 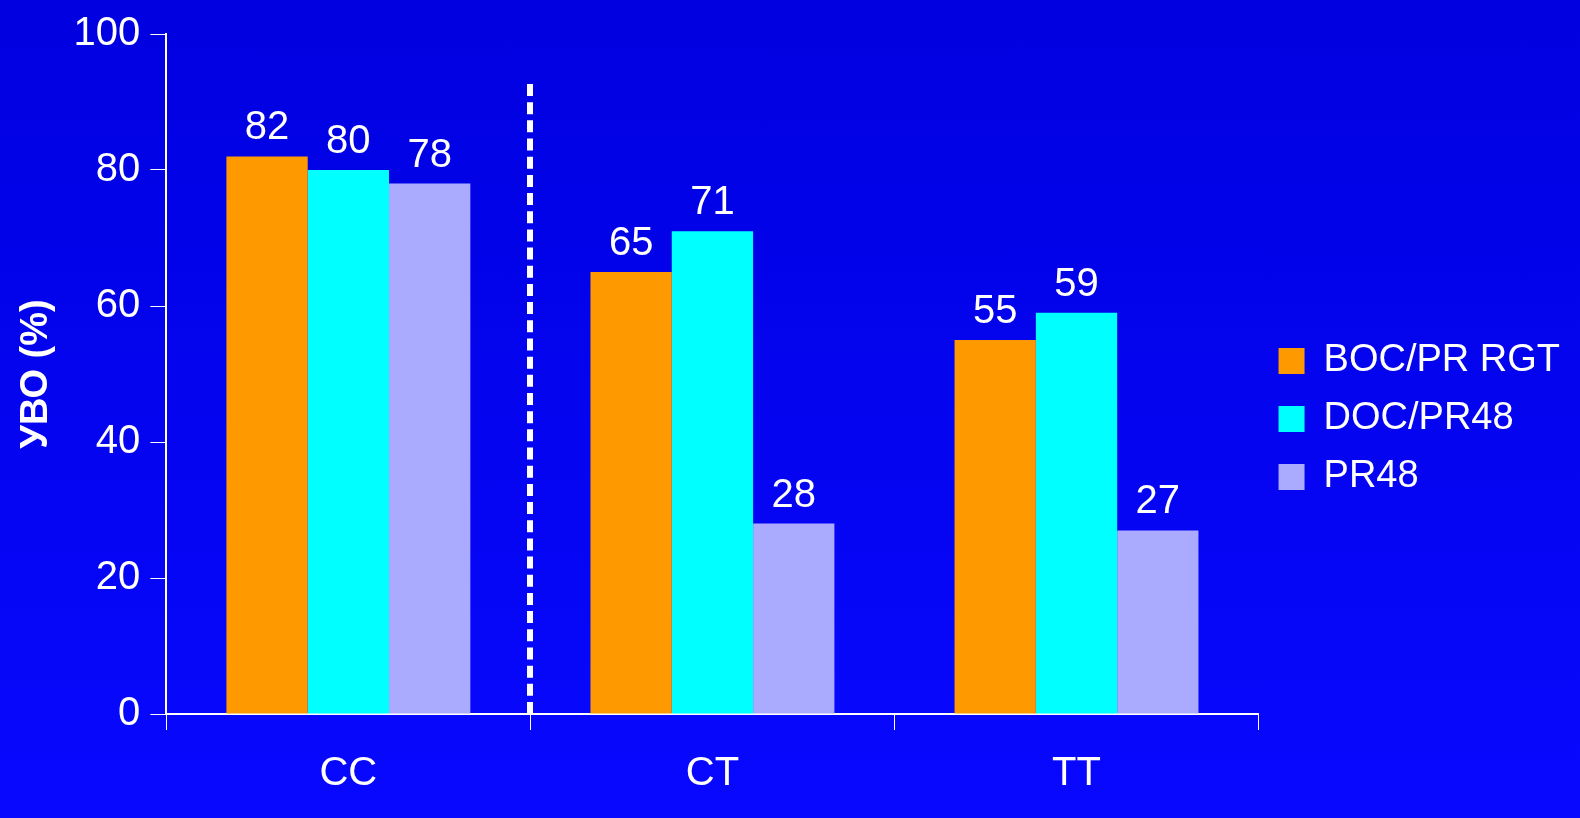 I want to click on legend-label: BOC/PR RGT, so click(x=1442, y=358).